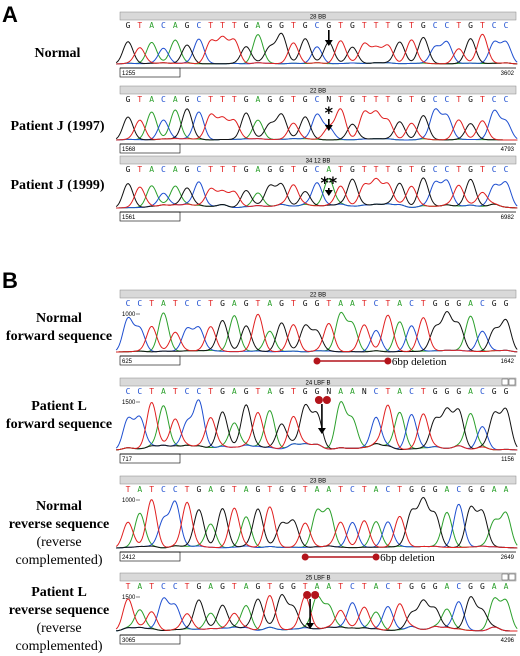  I want to click on deletion-label: 6bp deletion, so click(407, 558).